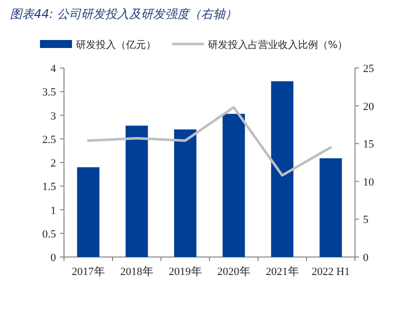 Image resolution: width=408 pixels, height=324 pixels. I want to click on y2-tick-label: 15, so click(368, 144).